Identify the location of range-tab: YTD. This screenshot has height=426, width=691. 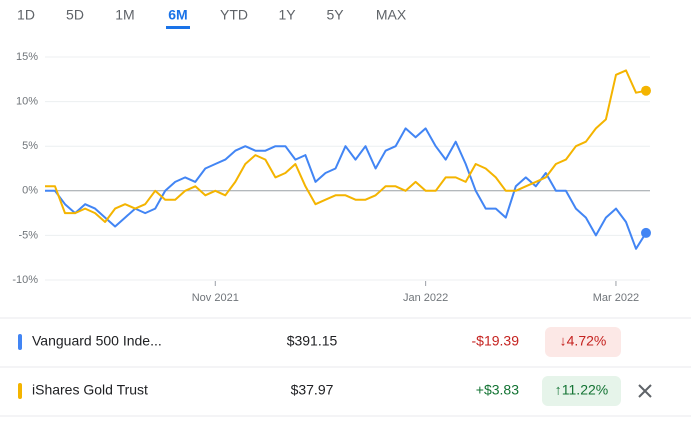
(234, 15).